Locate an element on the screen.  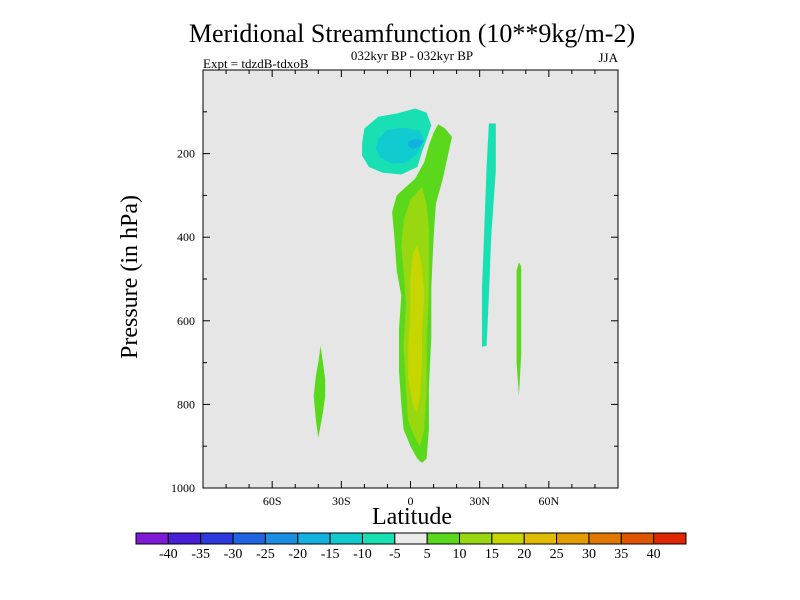
experiment-label: Expt = tdzdB-tdxoB is located at coordinates (256, 63).